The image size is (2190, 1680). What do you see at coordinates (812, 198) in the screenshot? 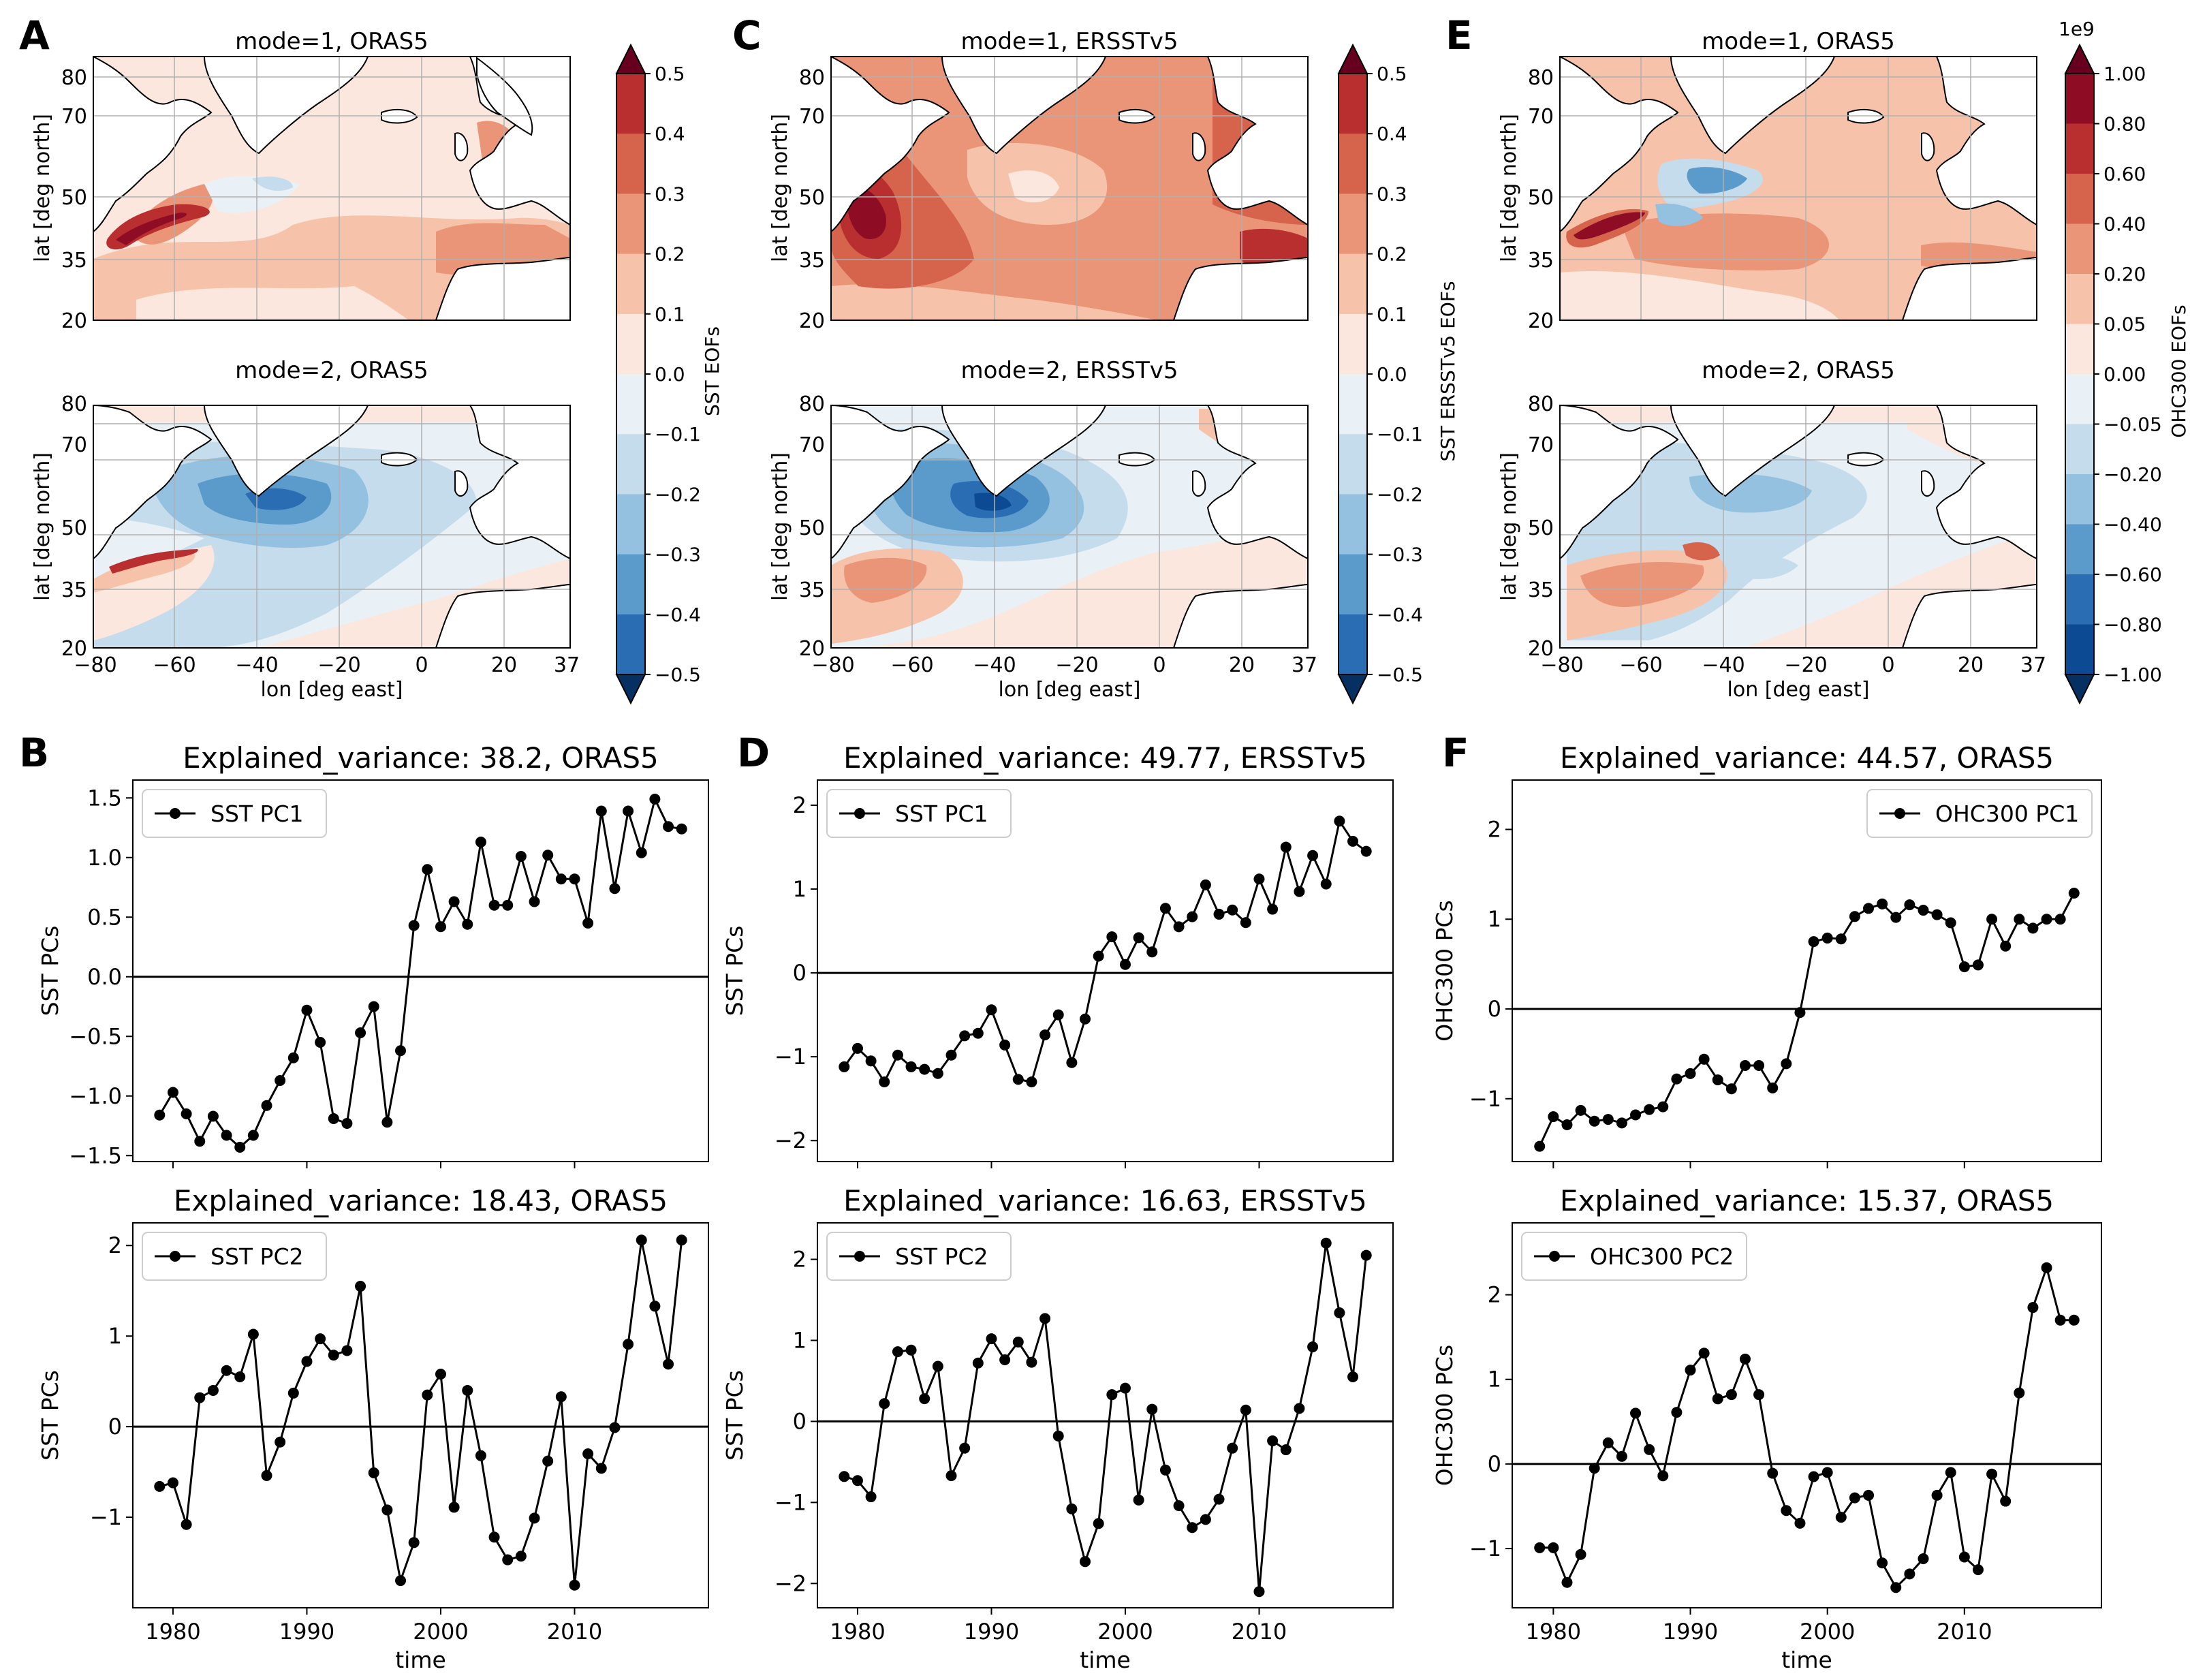
I see `lat-tick: 50` at bounding box center [812, 198].